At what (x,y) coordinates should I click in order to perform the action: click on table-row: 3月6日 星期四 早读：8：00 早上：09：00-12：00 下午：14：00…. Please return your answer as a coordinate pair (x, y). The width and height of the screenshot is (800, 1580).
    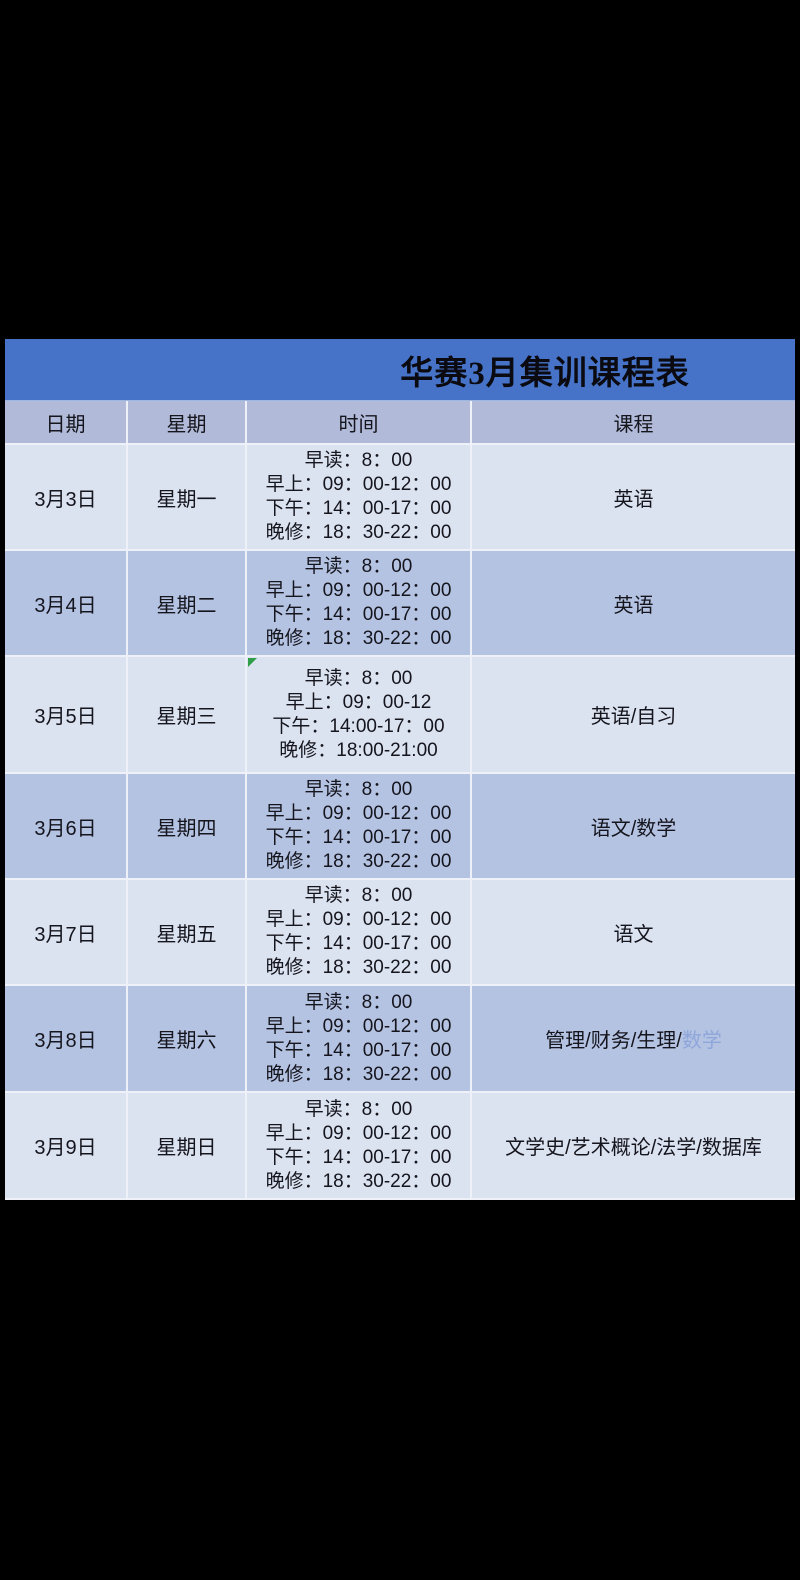
    Looking at the image, I should click on (400, 827).